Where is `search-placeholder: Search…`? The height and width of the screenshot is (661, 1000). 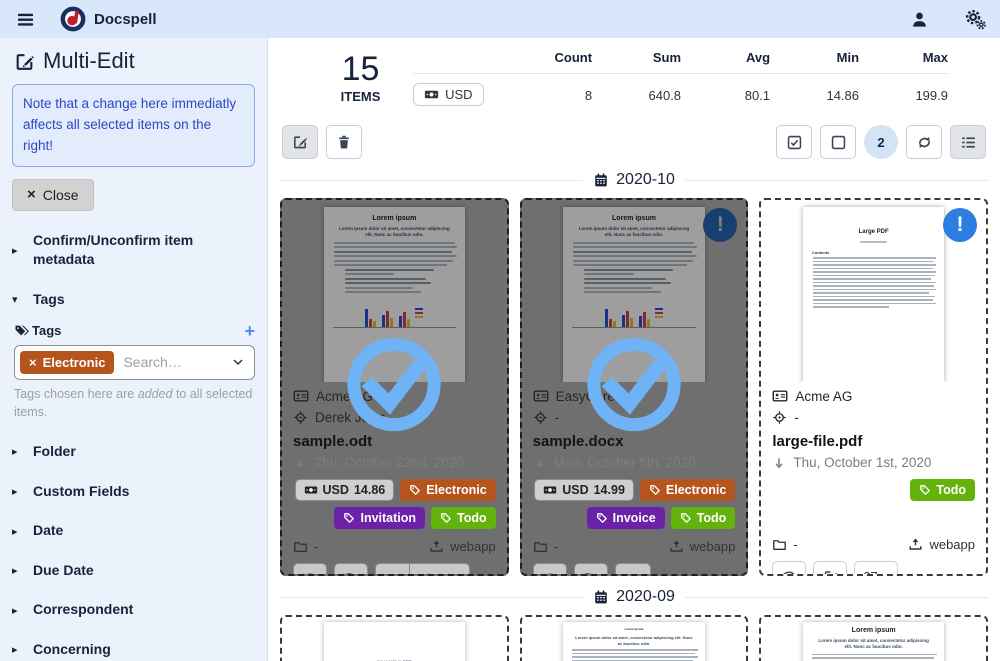
search-placeholder: Search… is located at coordinates (152, 362).